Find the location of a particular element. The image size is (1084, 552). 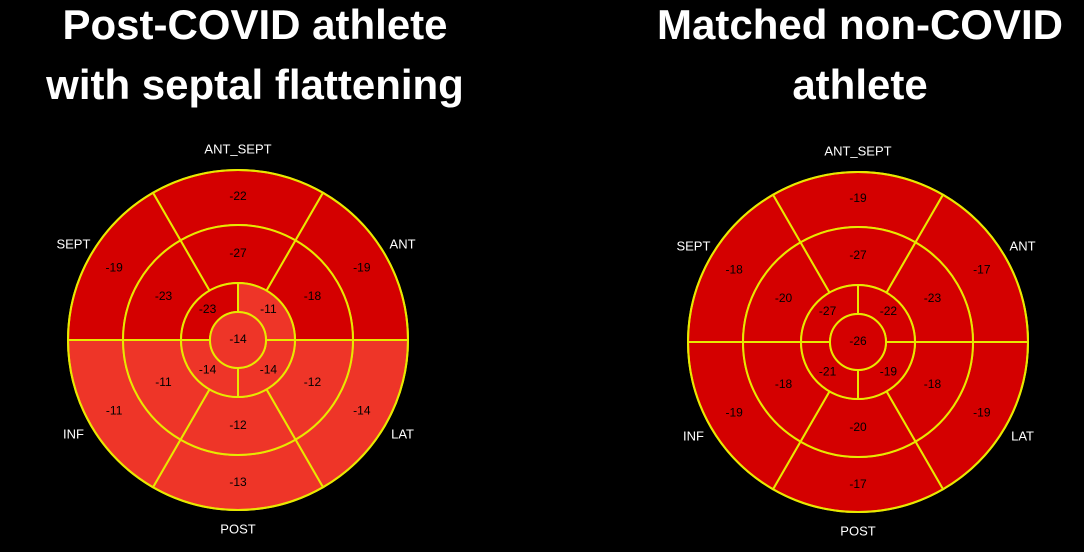

chart-title: athlete is located at coordinates (859, 84).